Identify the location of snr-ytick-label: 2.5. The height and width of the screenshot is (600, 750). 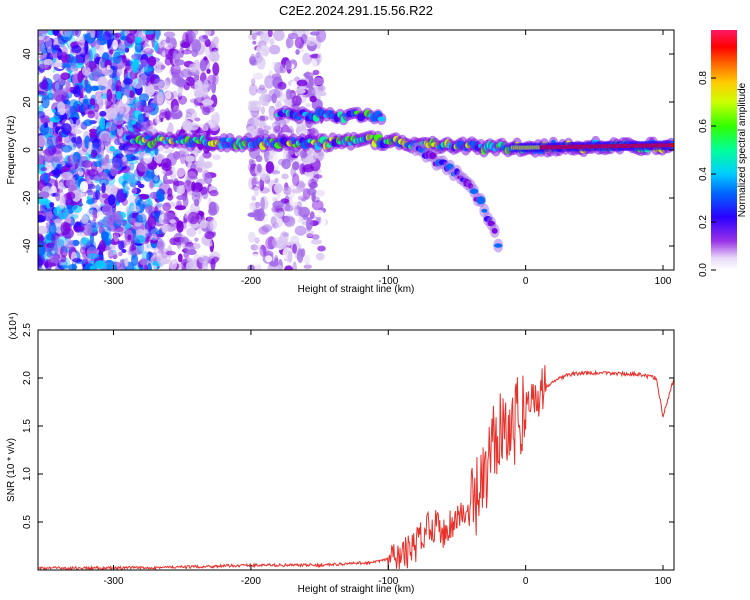
(27, 330).